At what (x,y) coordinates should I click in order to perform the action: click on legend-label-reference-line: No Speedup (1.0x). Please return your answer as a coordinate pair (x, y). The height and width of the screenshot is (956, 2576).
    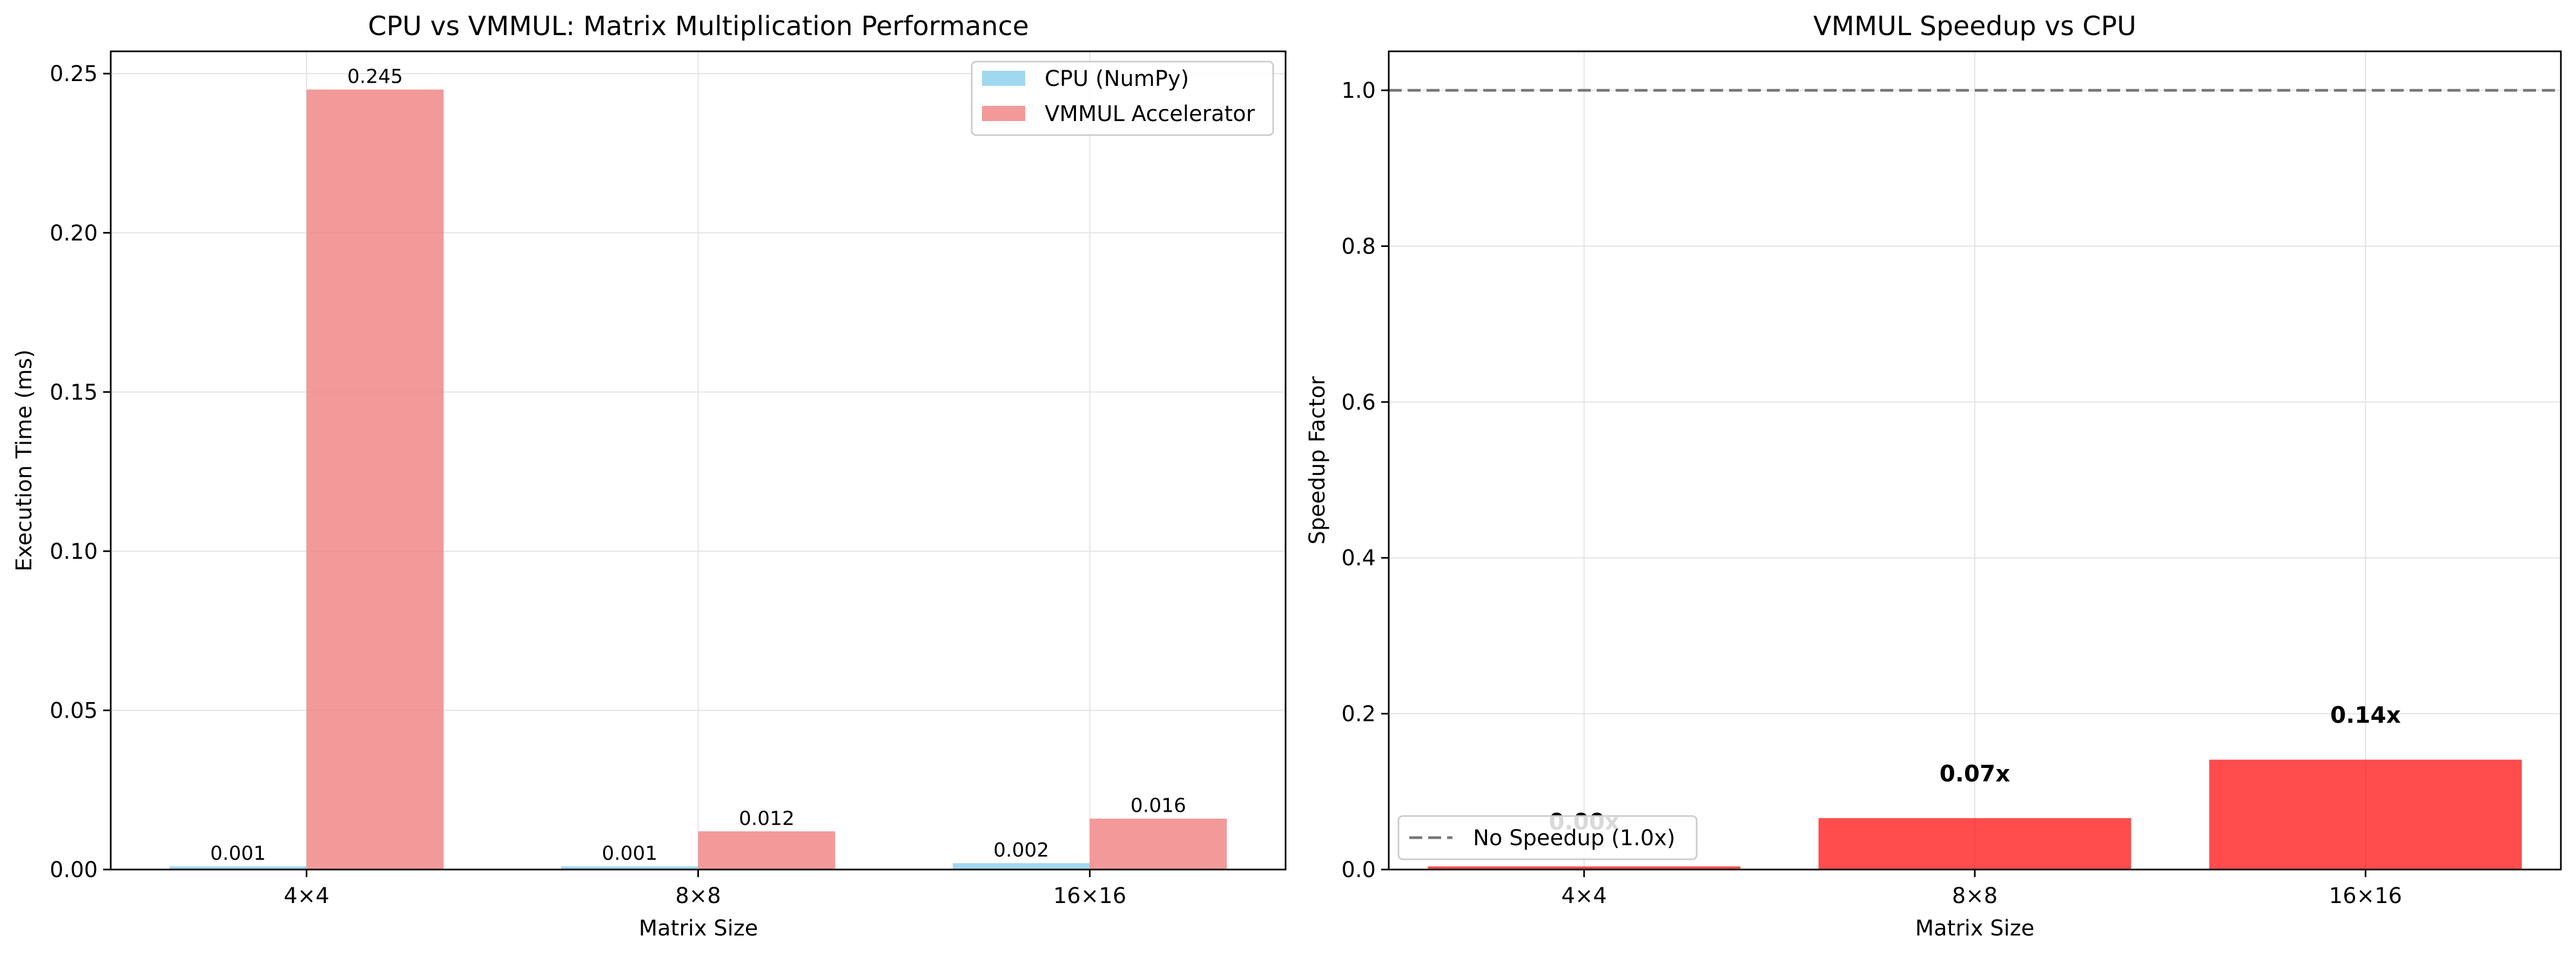
    Looking at the image, I should click on (1574, 838).